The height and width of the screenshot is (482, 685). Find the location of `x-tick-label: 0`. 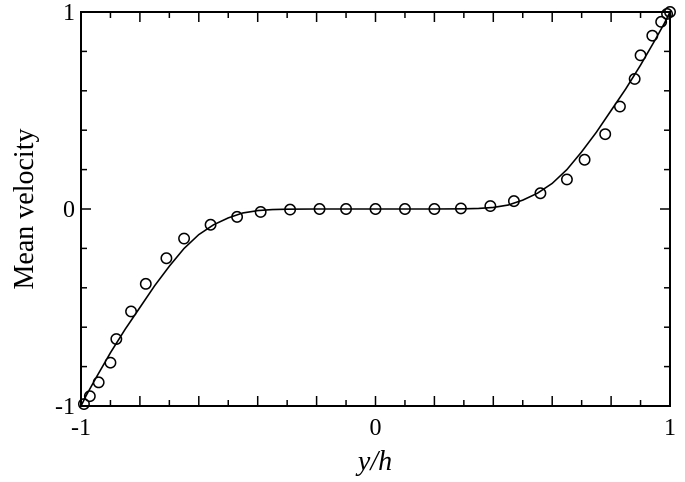

x-tick-label: 0 is located at coordinates (376, 428).